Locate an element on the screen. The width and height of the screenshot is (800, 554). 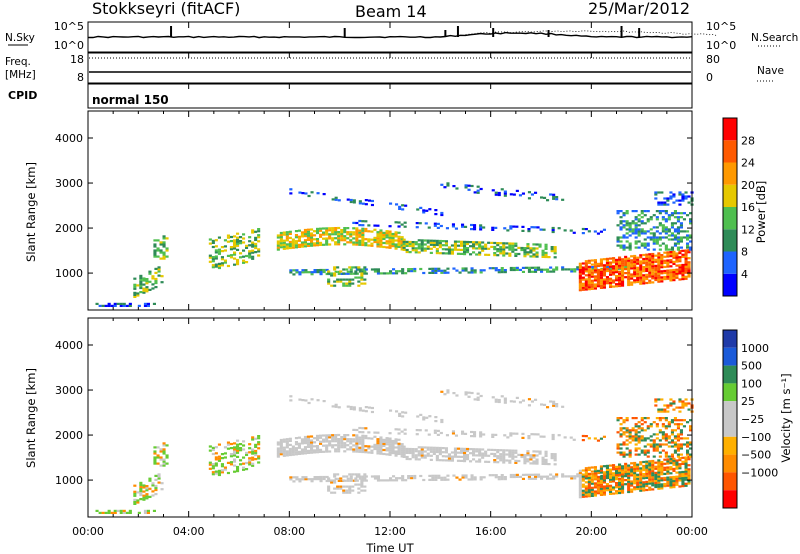
velocity-colorbar-tick: 25 is located at coordinates (748, 401).